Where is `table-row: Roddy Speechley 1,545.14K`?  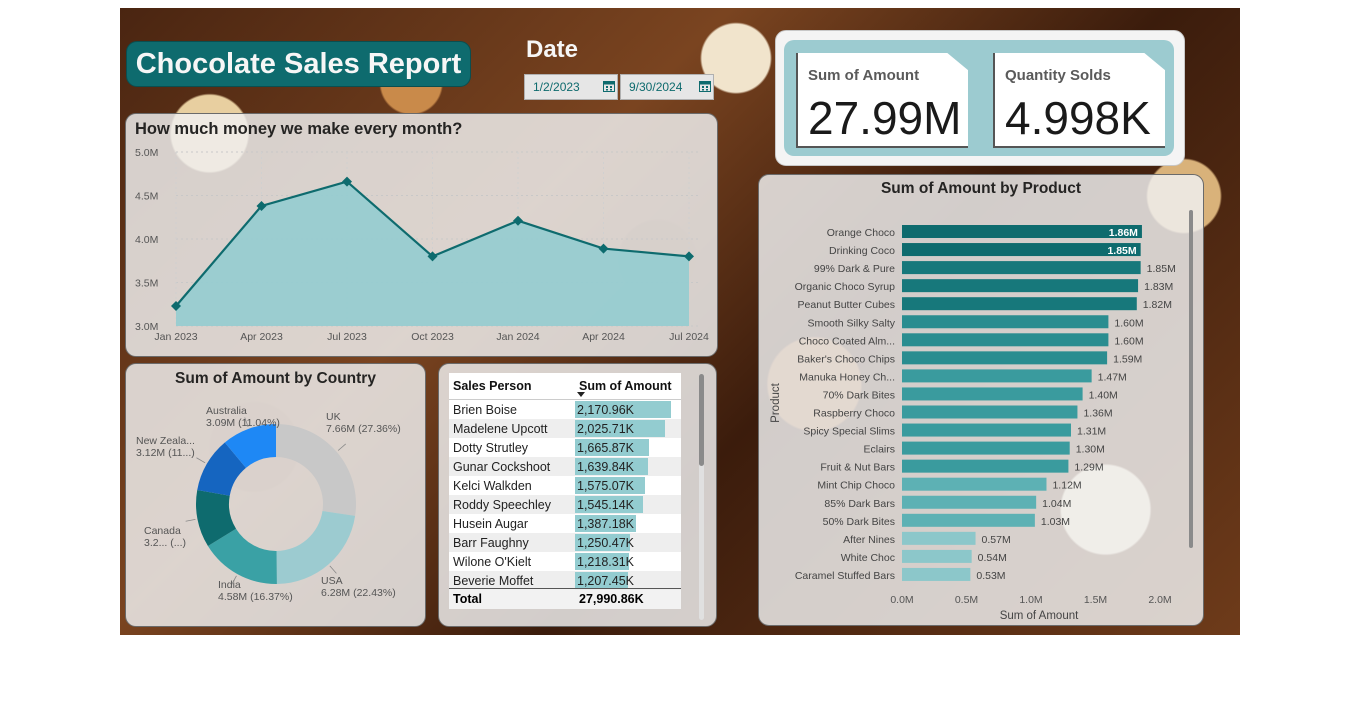
table-row: Roddy Speechley 1,545.14K is located at coordinates (565, 504).